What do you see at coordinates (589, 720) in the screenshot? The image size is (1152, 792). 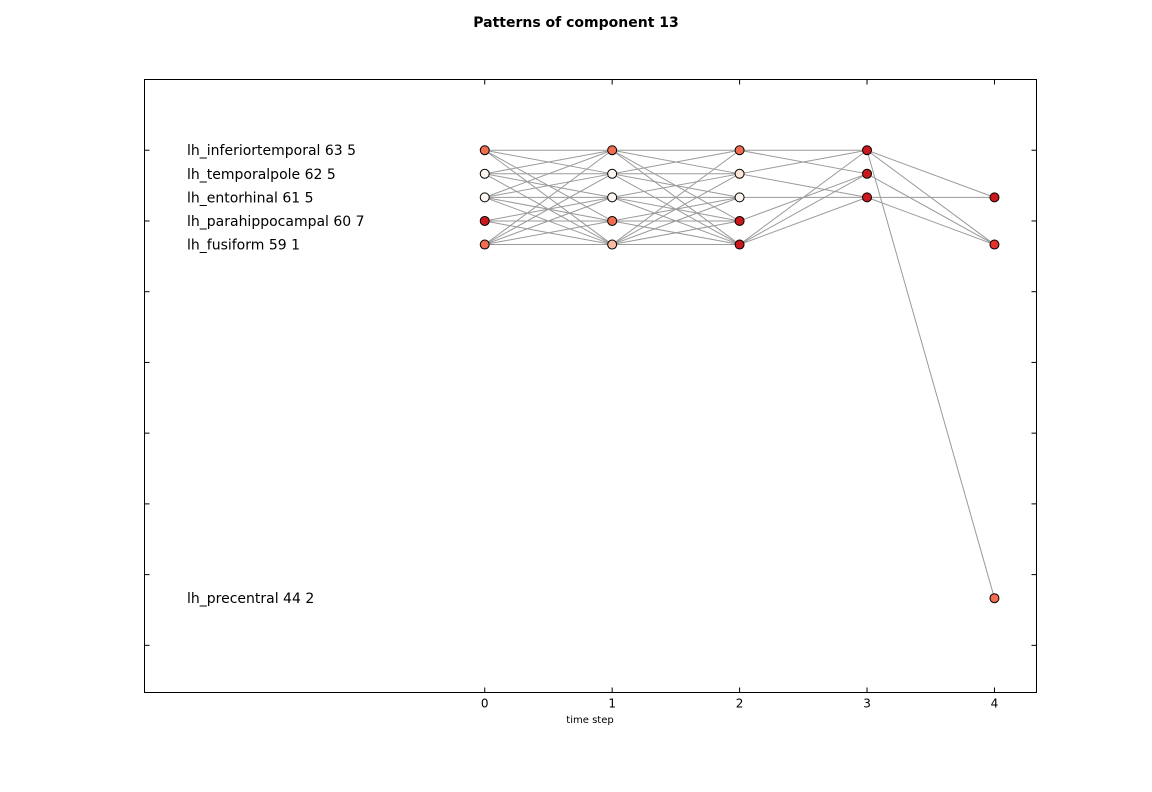 I see `x-axis-label: time step` at bounding box center [589, 720].